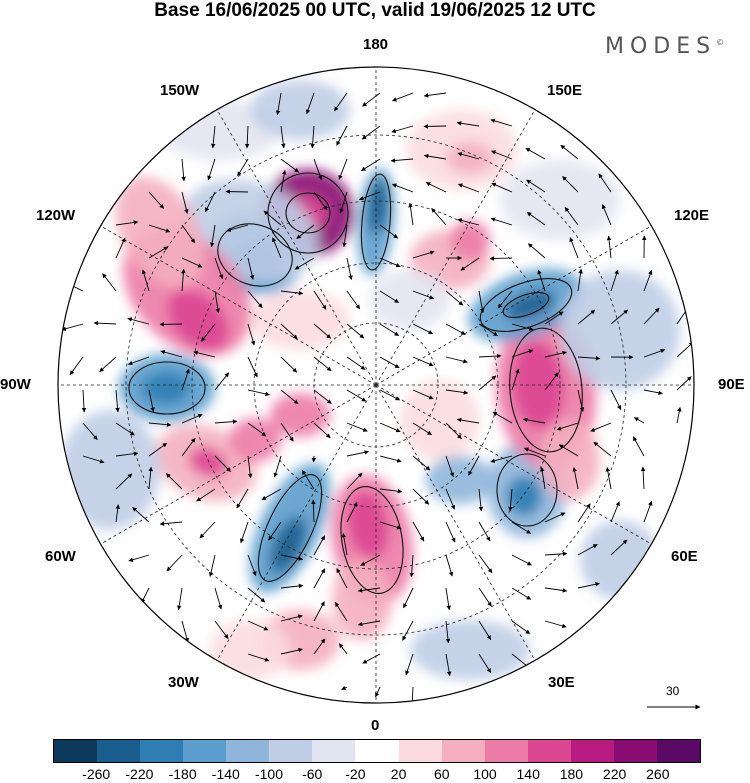 The height and width of the screenshot is (783, 750). I want to click on lon-label-180: 180, so click(376, 44).